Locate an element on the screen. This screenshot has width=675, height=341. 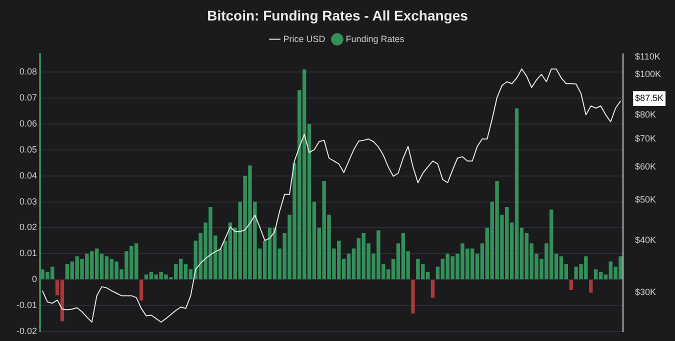
chart-title: Bitcoin: Funding Rates - All Exchanges is located at coordinates (337, 15).